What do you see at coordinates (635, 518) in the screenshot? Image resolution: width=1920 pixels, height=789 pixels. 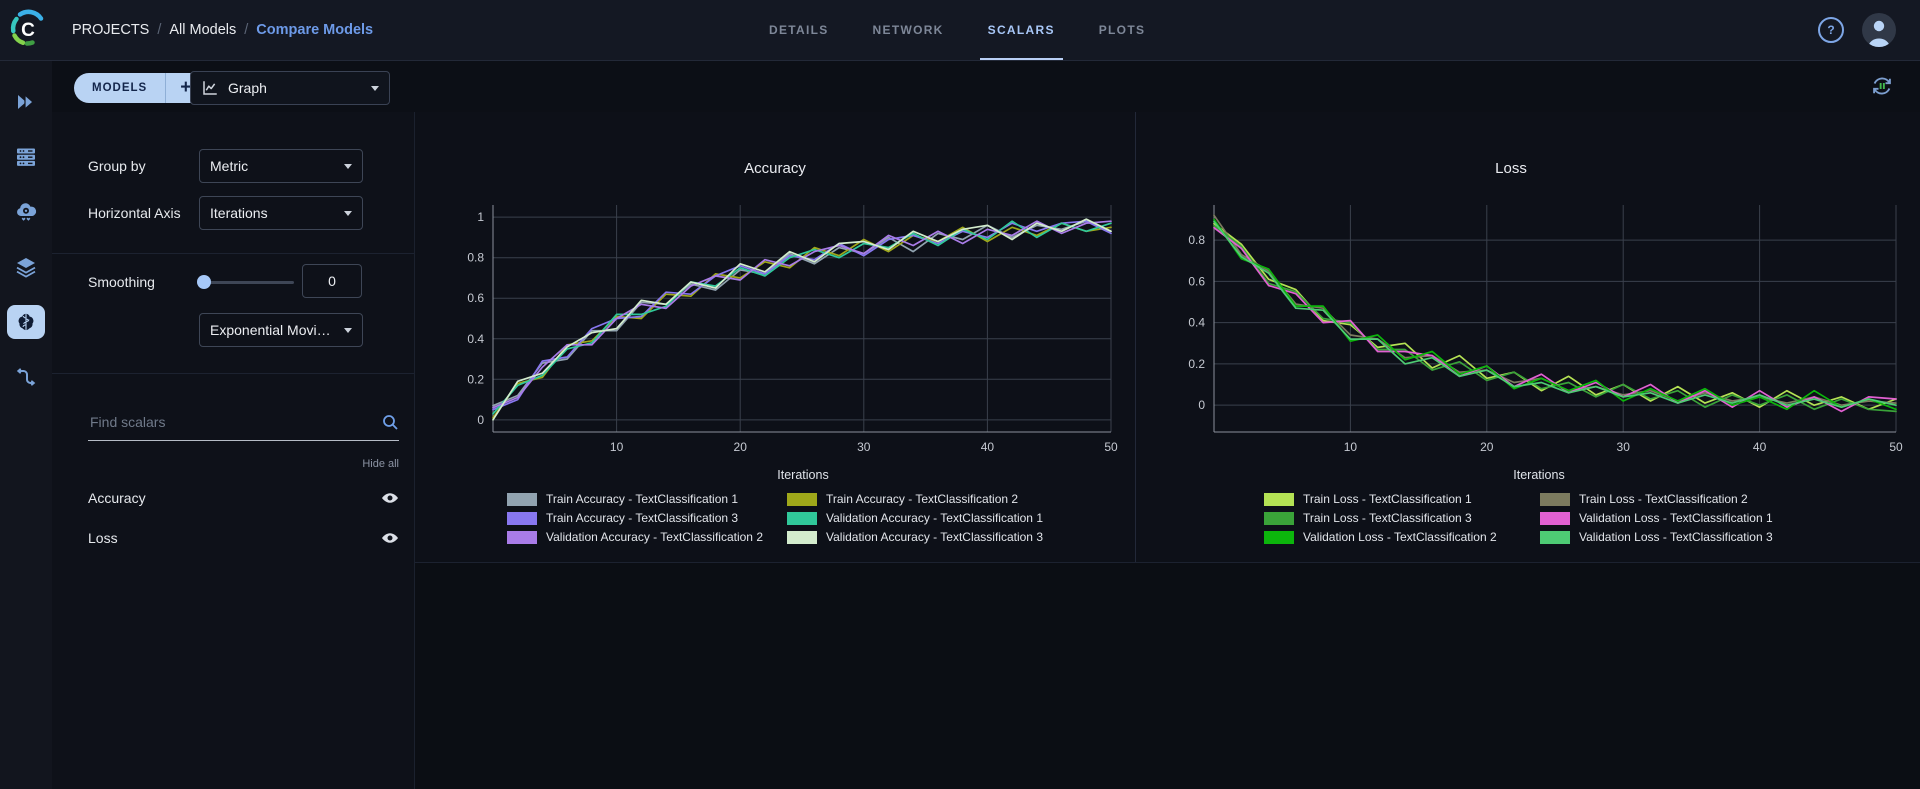 I see `legend-item: Train Accuracy - TextClassification 3` at bounding box center [635, 518].